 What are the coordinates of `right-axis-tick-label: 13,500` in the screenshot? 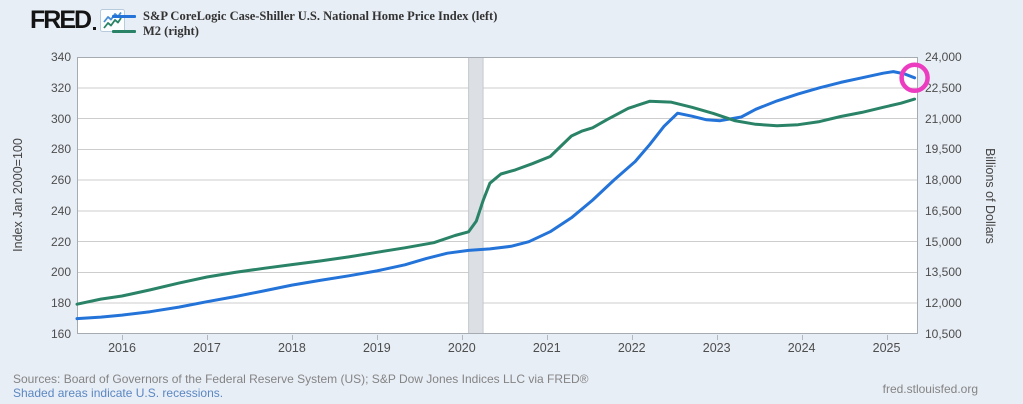 It's located at (943, 272).